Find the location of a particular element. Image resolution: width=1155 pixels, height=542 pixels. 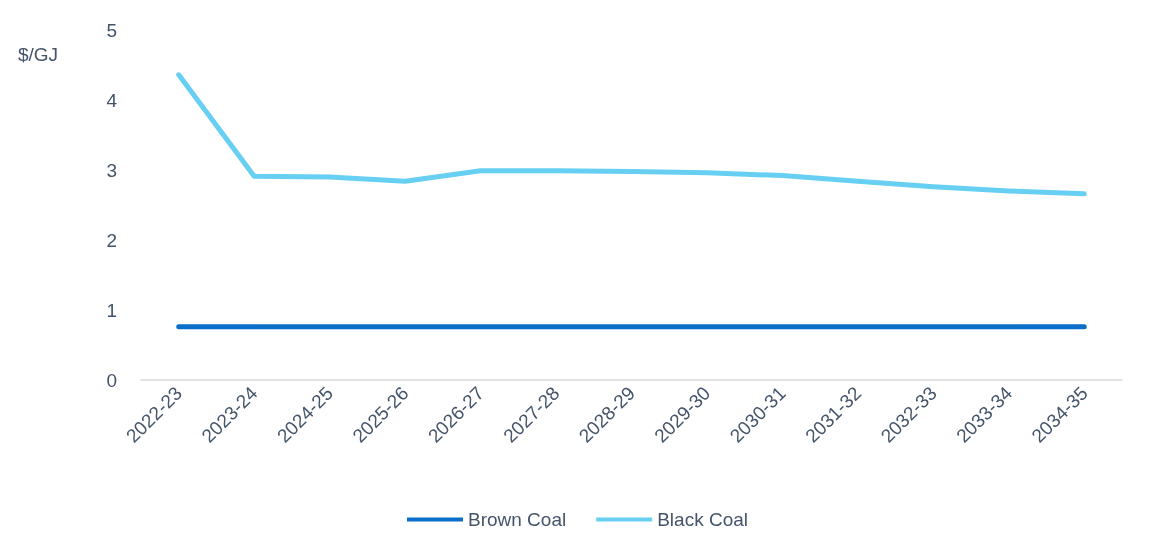

y-tick-label: 1 is located at coordinates (111, 310).